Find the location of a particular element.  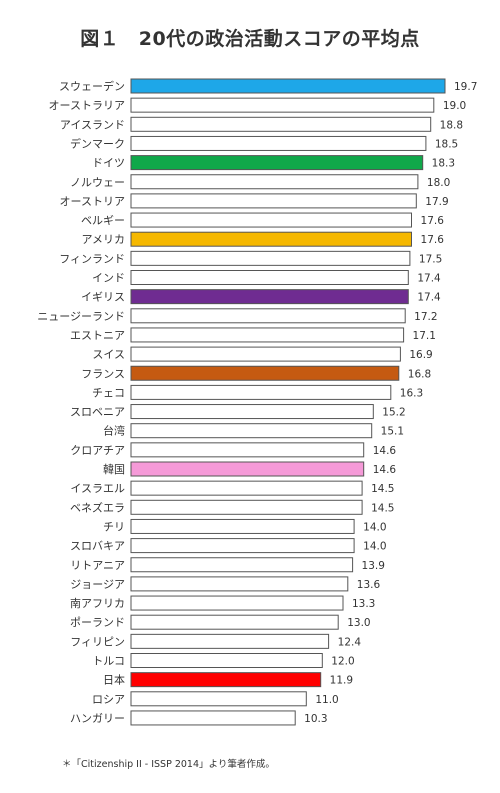

value-label: 13.6 is located at coordinates (369, 585).